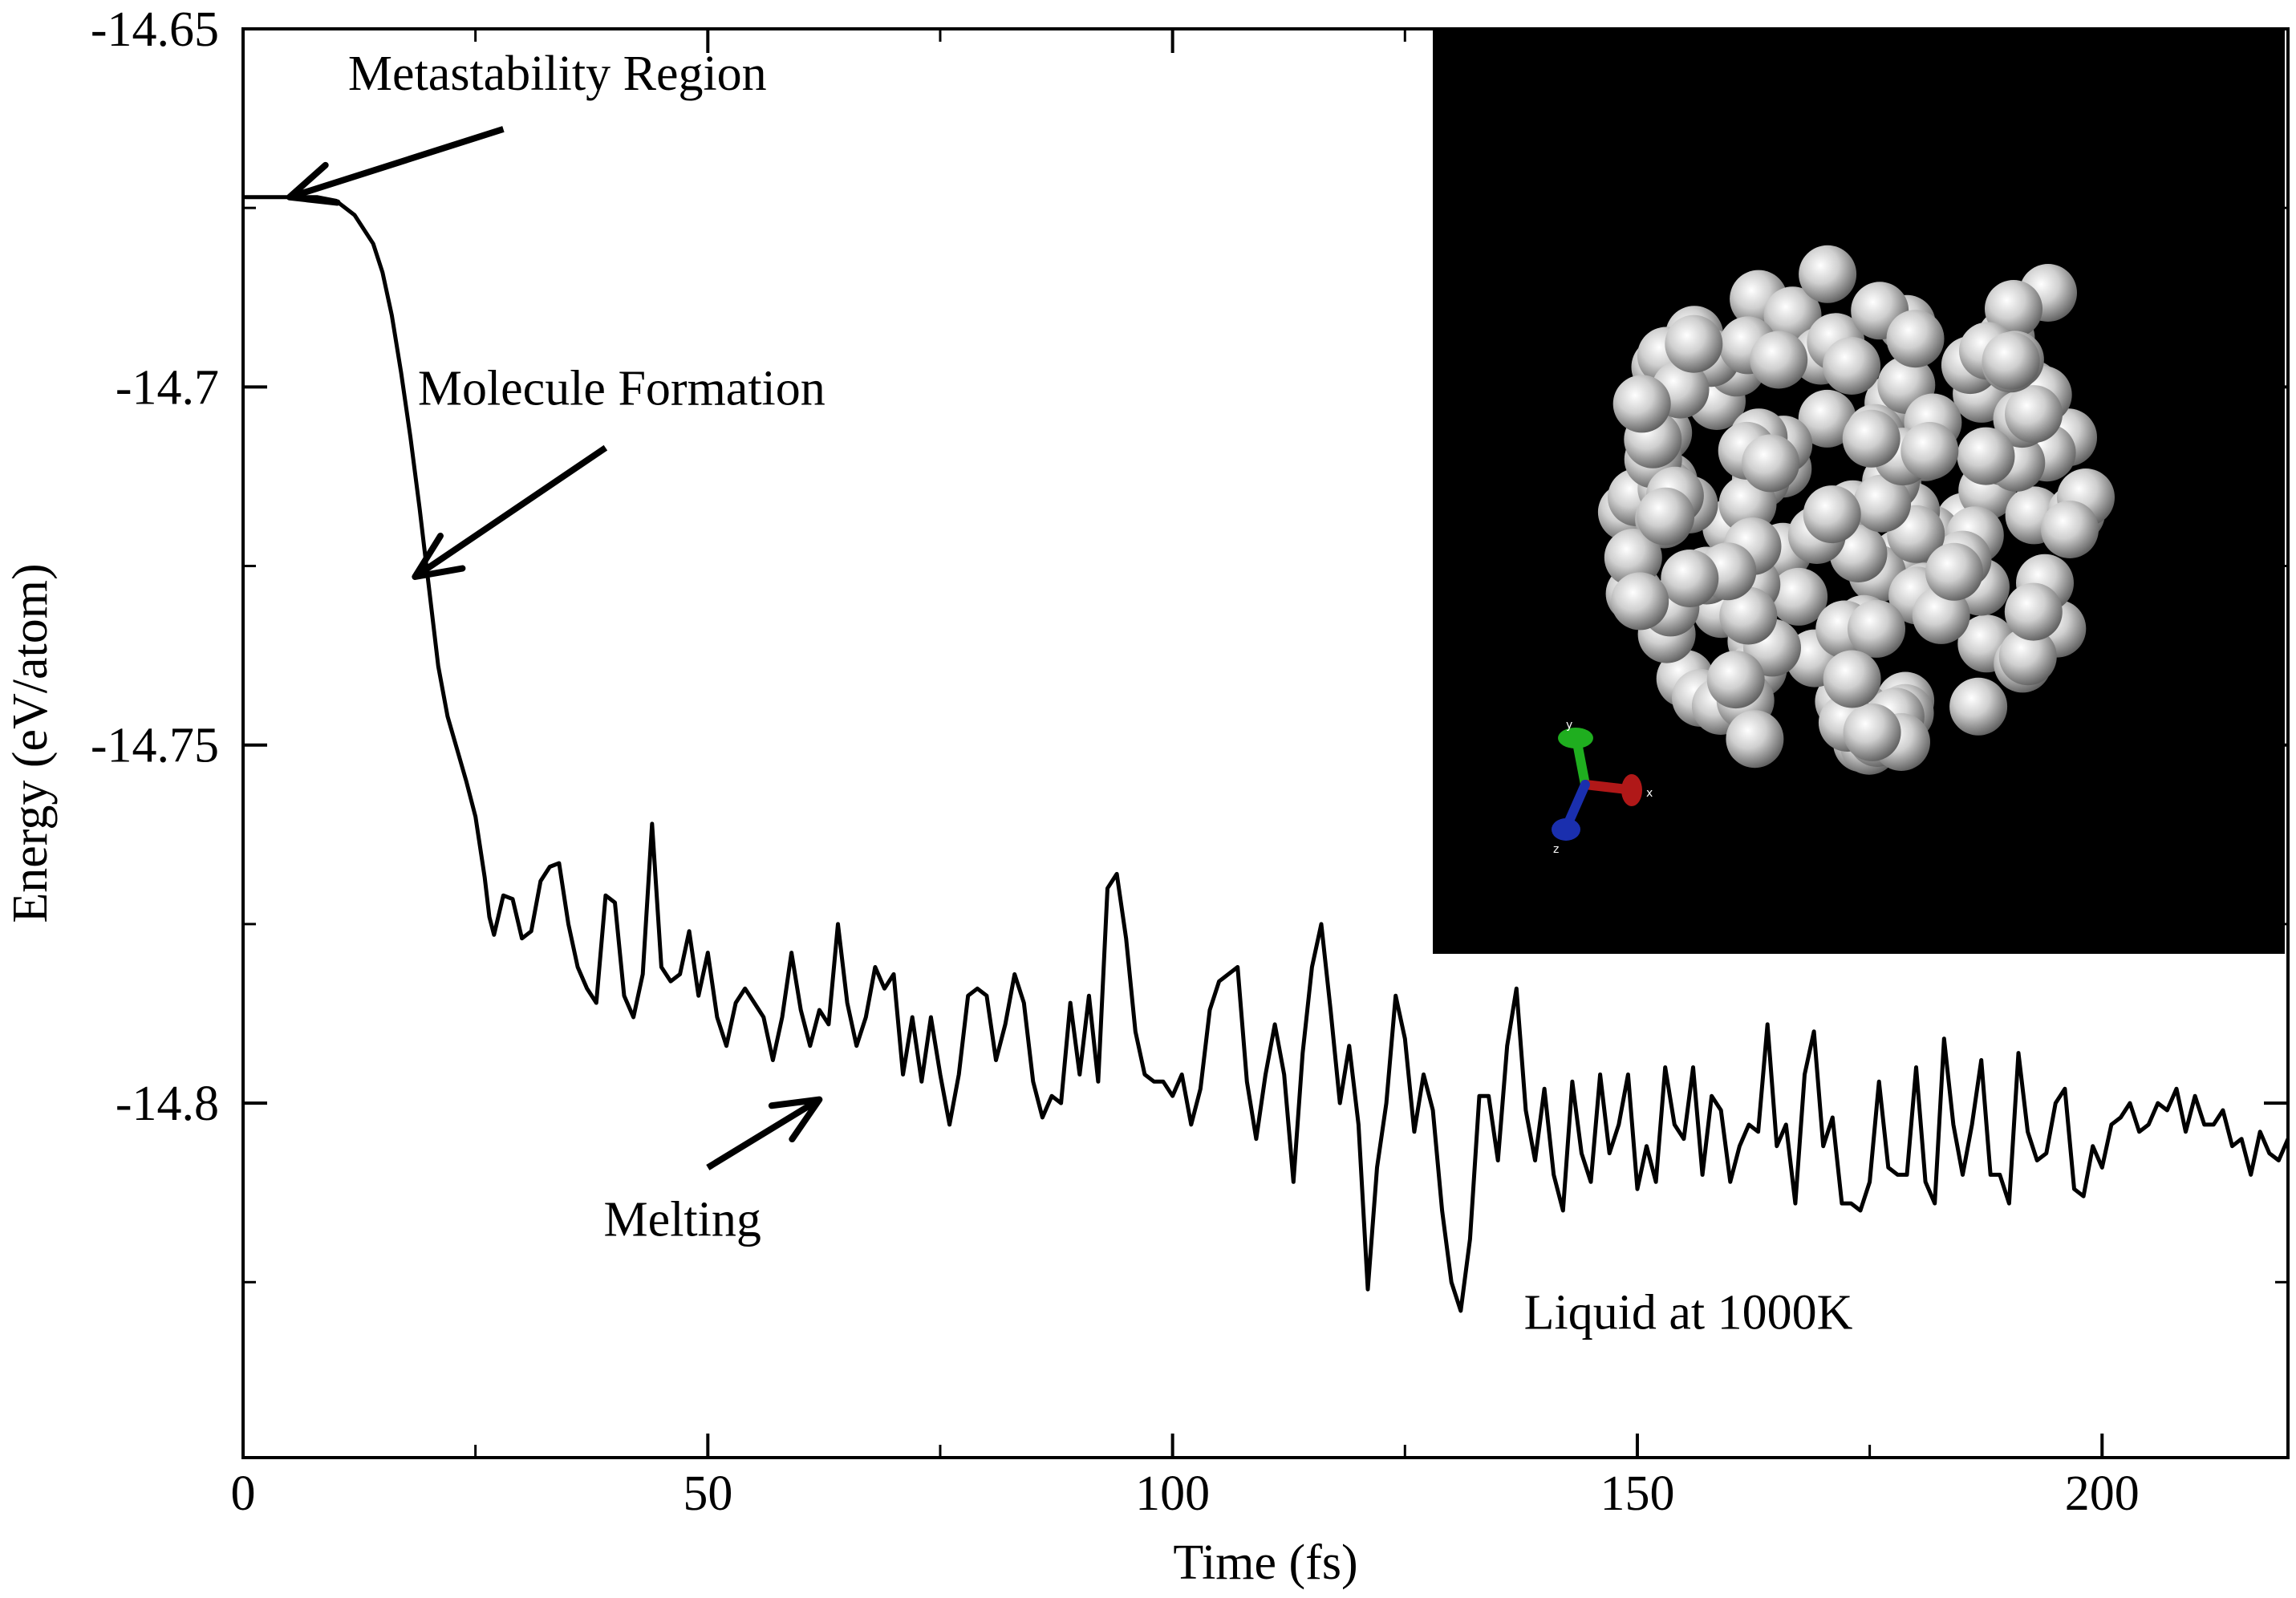  I want to click on z-axis-cone, so click(1566, 829).